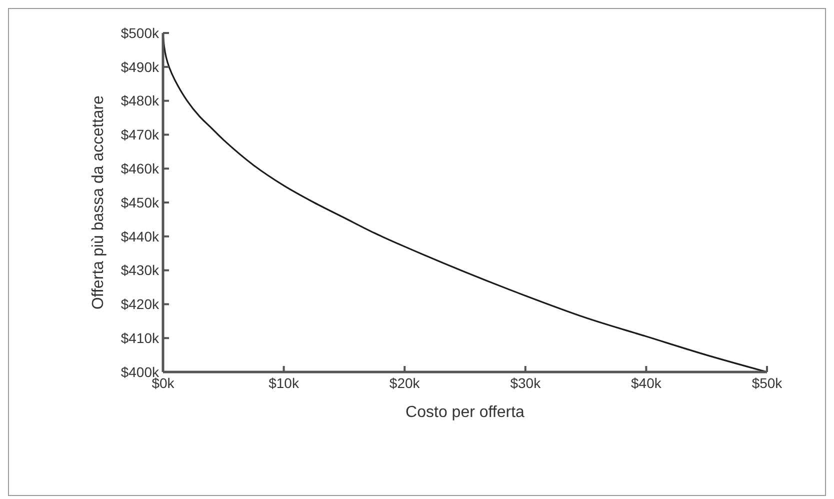 This screenshot has width=834, height=499. What do you see at coordinates (140, 236) in the screenshot?
I see `y-tick-label: $440k` at bounding box center [140, 236].